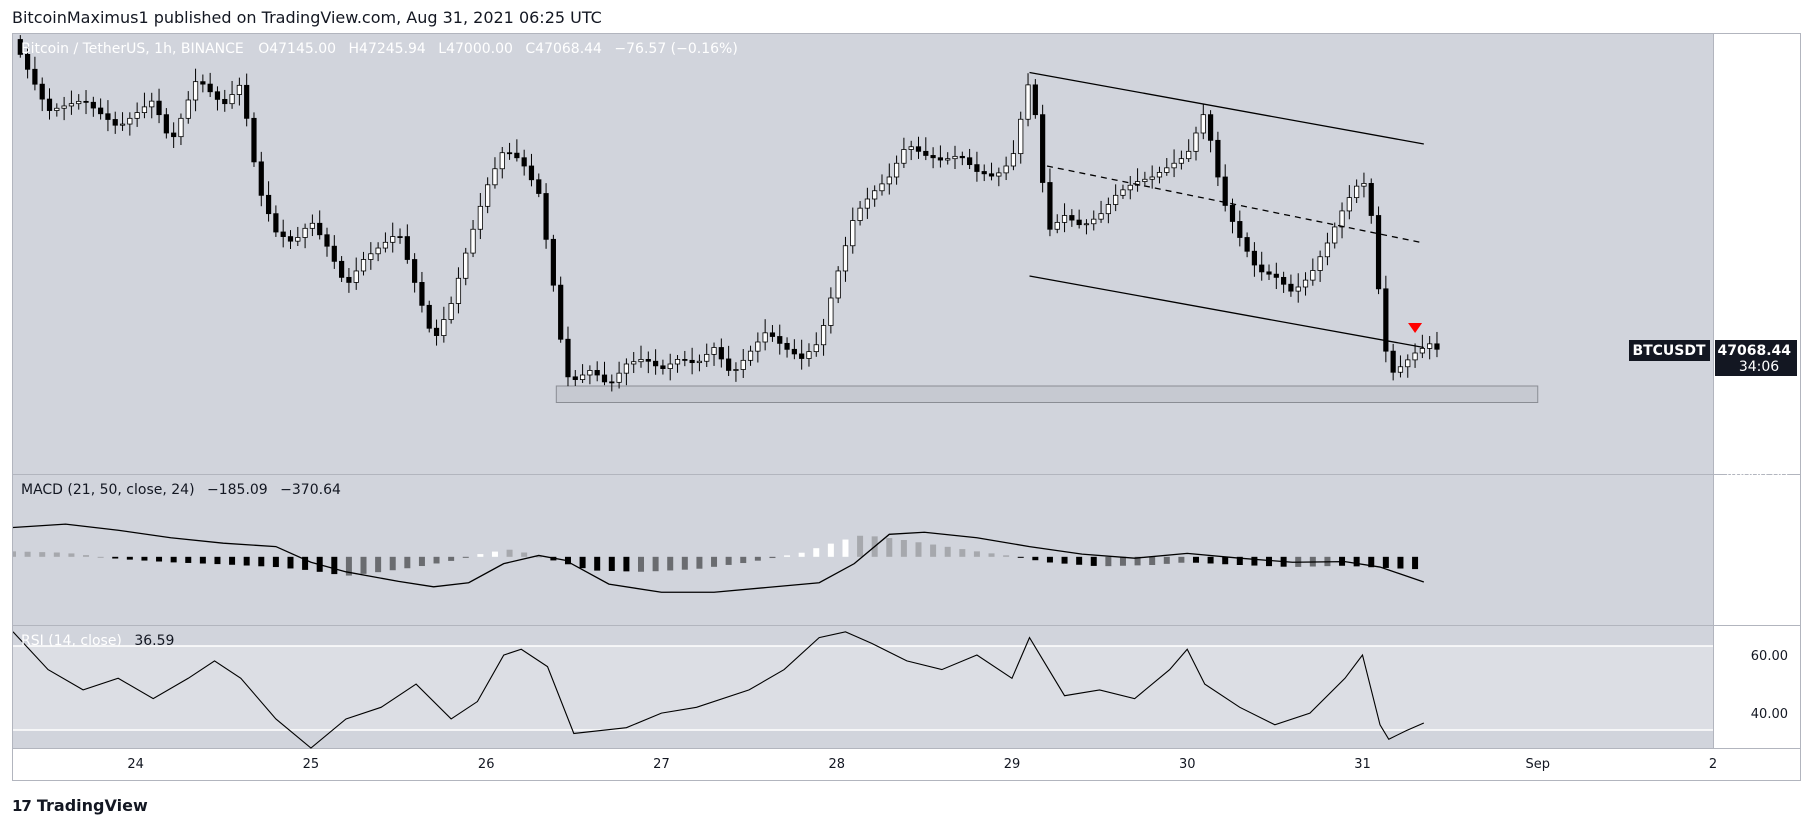 The width and height of the screenshot is (1813, 827). Describe the element at coordinates (1713, 764) in the screenshot. I see `time-tick-label: 2` at that location.